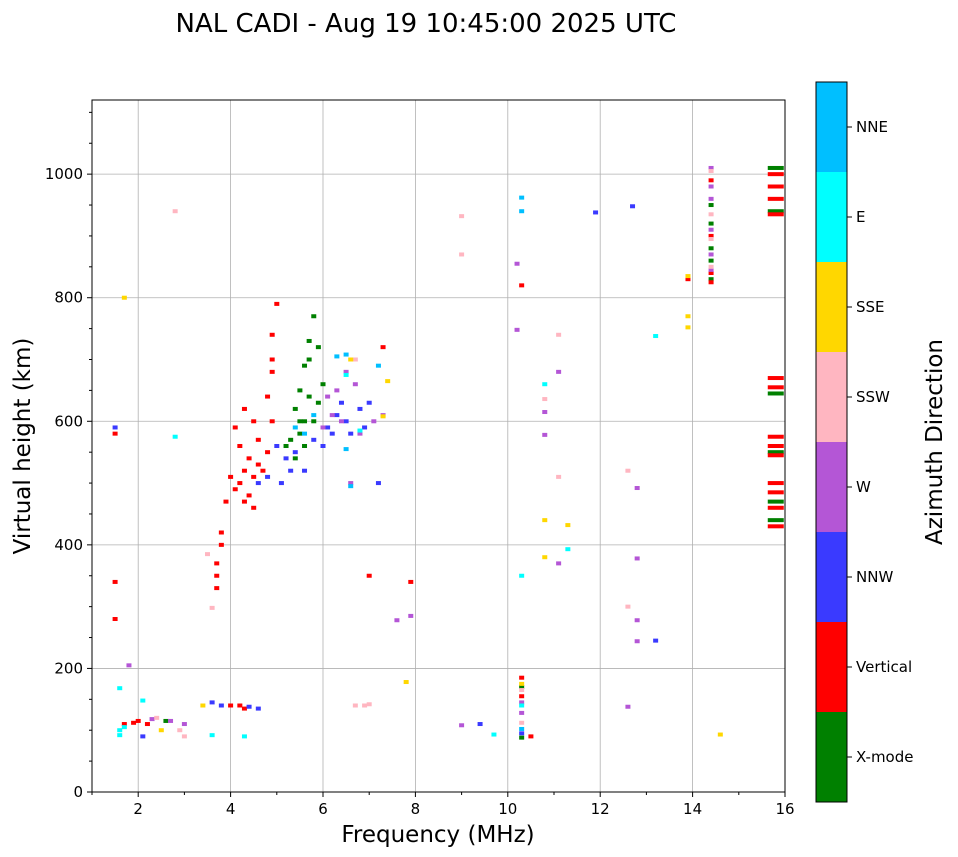 The image size is (958, 857). Describe the element at coordinates (831, 442) in the screenshot. I see `colorbar-frame` at that location.